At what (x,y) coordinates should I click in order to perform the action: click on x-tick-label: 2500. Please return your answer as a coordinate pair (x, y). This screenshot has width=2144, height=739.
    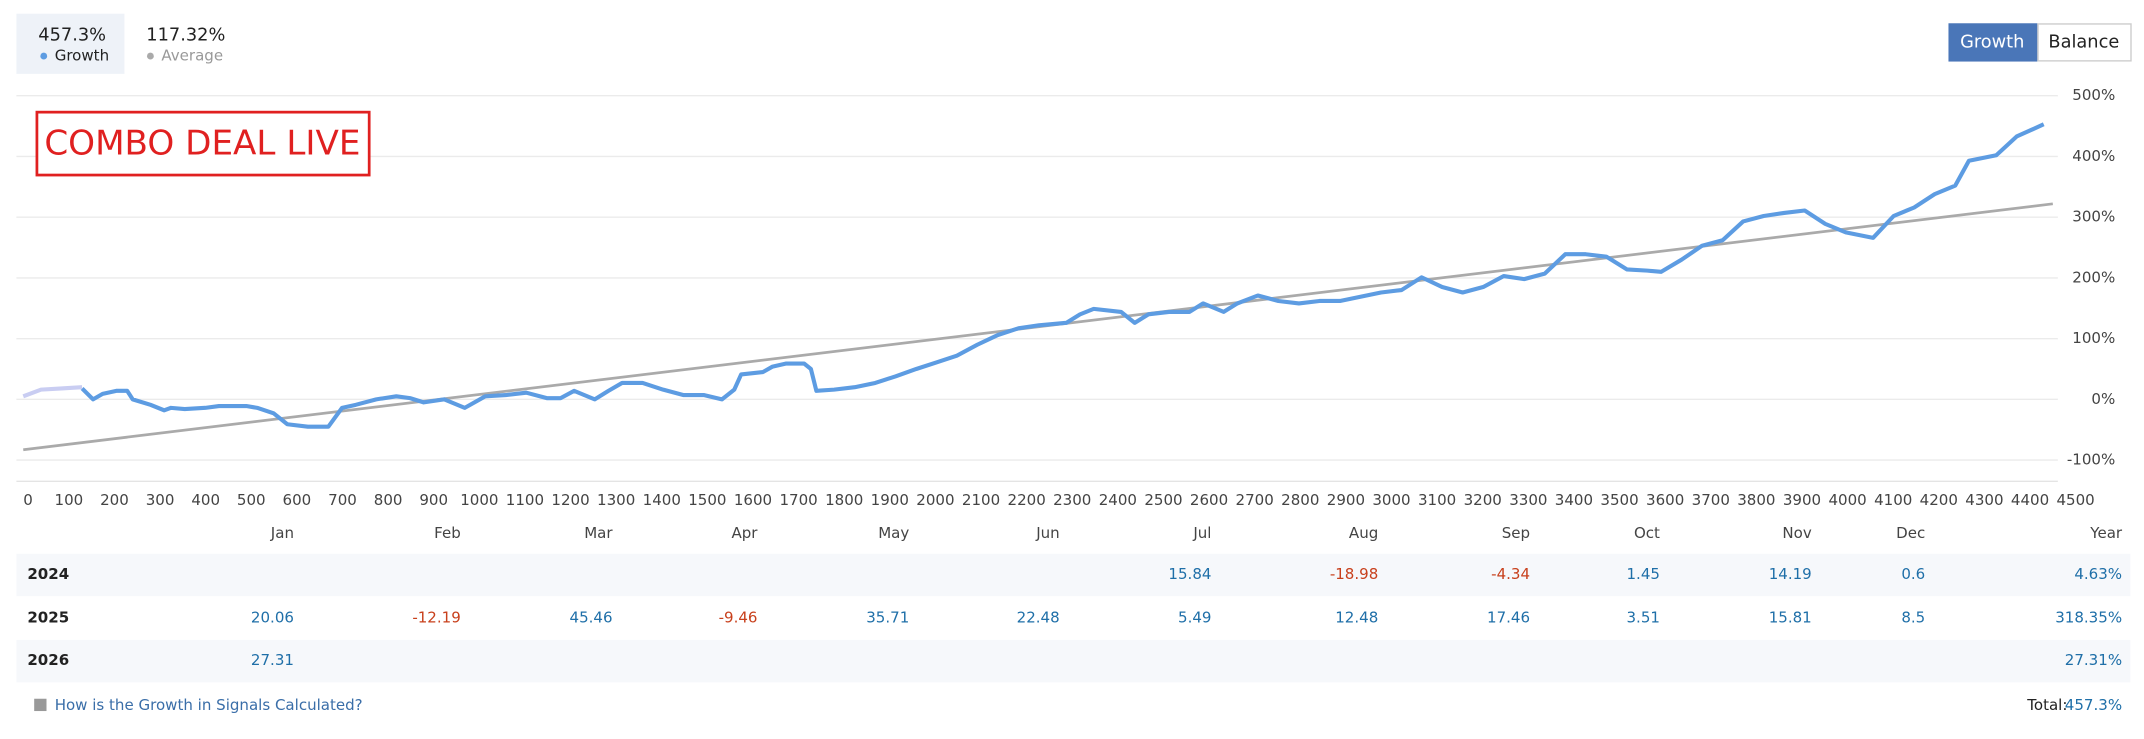
    Looking at the image, I should click on (1163, 500).